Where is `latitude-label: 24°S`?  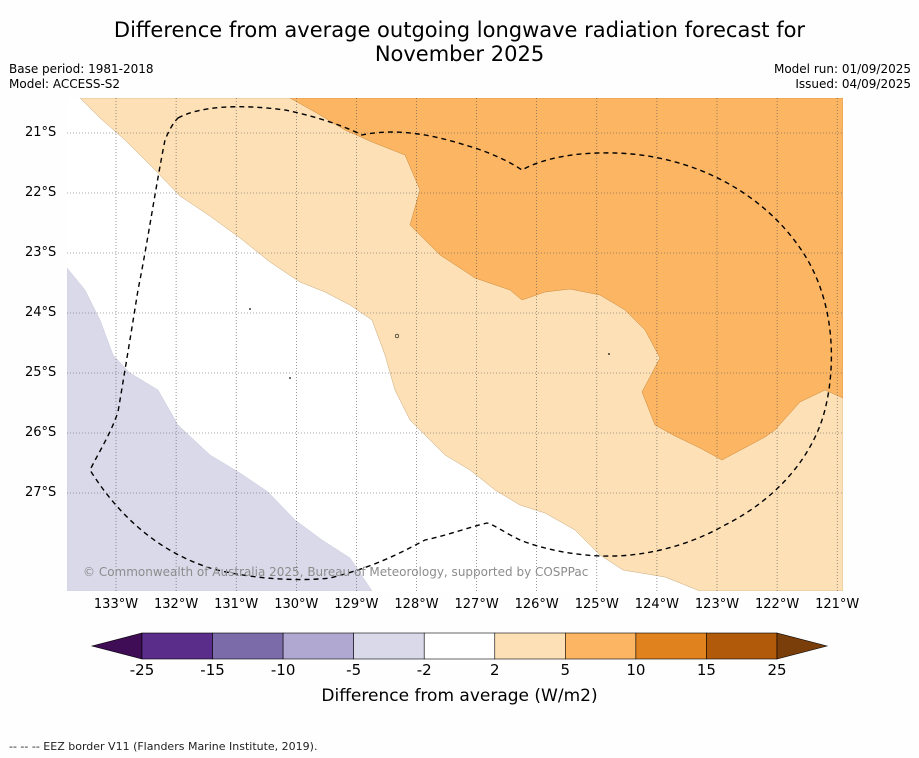 latitude-label: 24°S is located at coordinates (41, 312).